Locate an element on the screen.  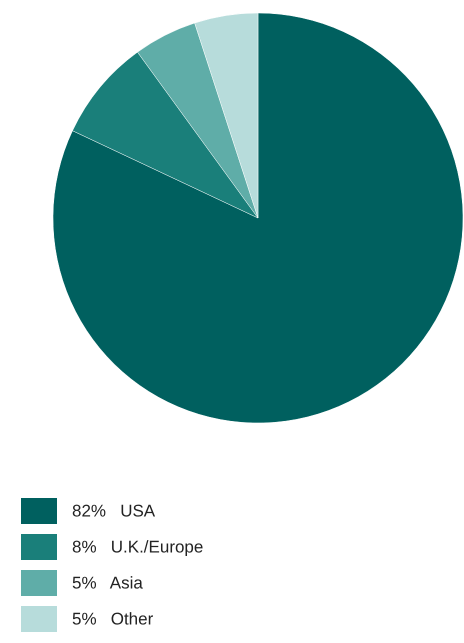
legend-label: 82% USA is located at coordinates (114, 511).